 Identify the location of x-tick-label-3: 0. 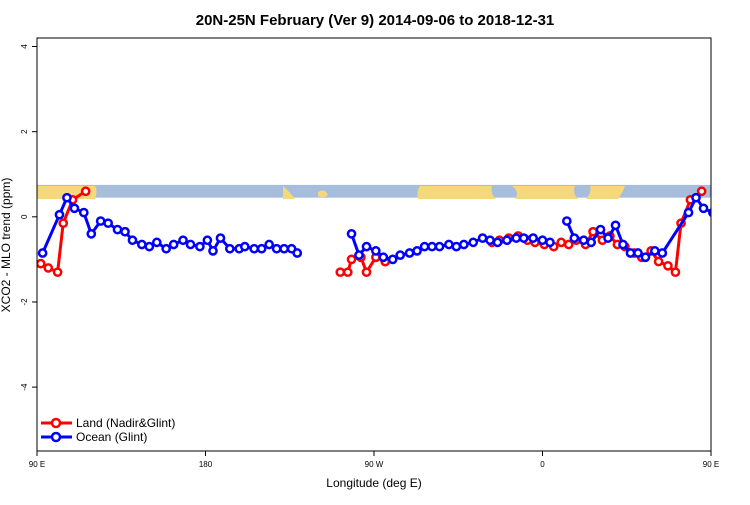
(542, 464).